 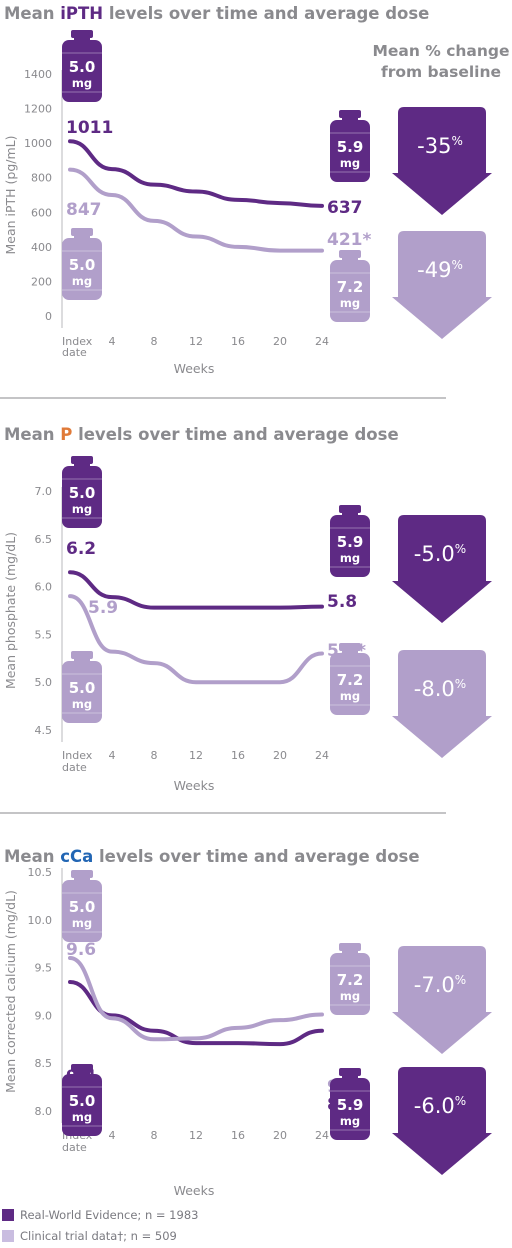 I want to click on chart1-bottle-start-real-world-body, so click(x=82, y=71).